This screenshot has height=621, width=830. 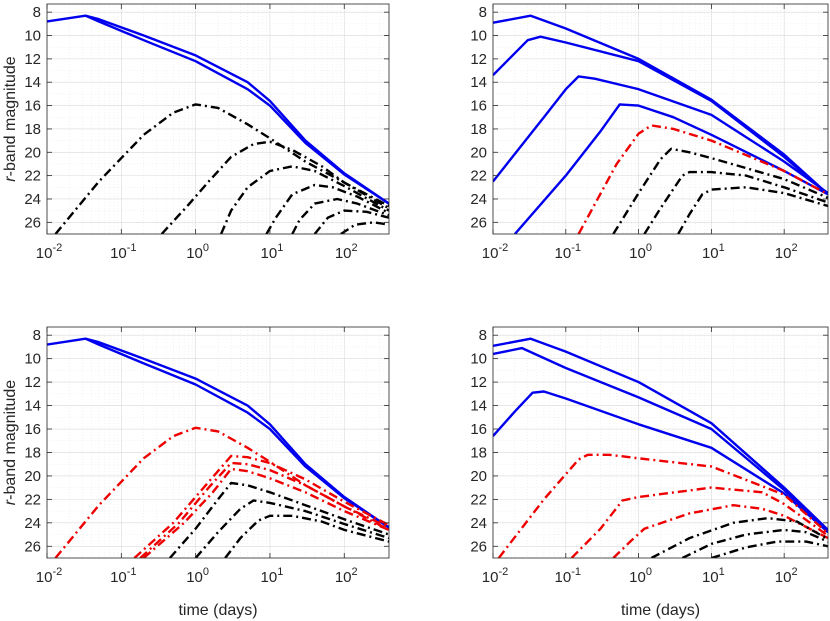 I want to click on y-axis-label: r-band magnitude, so click(x=10, y=119).